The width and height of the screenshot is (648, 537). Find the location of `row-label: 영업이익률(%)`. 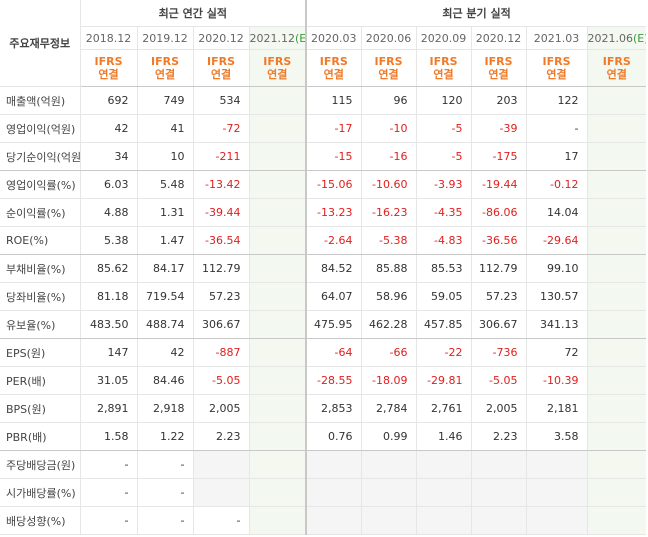

row-label: 영업이익률(%) is located at coordinates (40, 184).